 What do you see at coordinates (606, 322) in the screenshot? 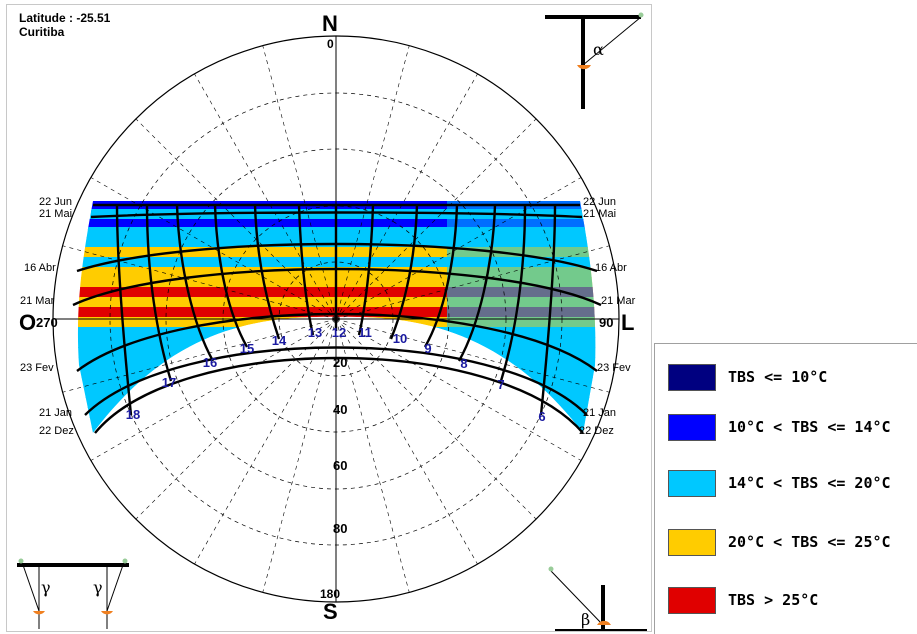
I see `azimuth-90-label: 90` at bounding box center [606, 322].